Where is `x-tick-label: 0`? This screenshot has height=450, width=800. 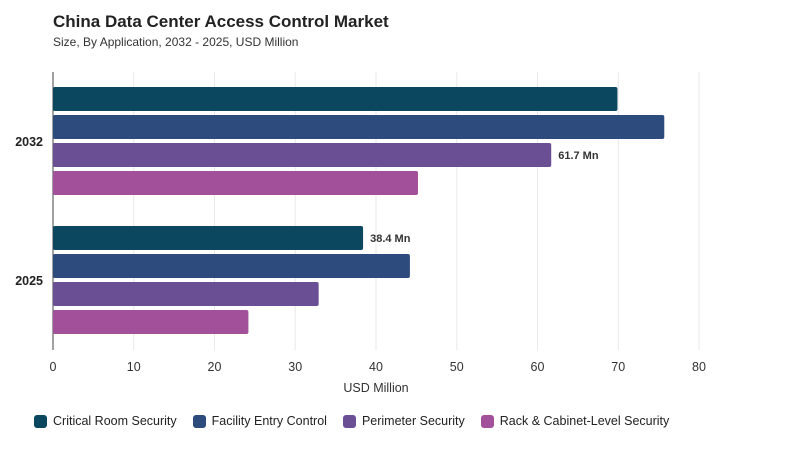 x-tick-label: 0 is located at coordinates (53, 367).